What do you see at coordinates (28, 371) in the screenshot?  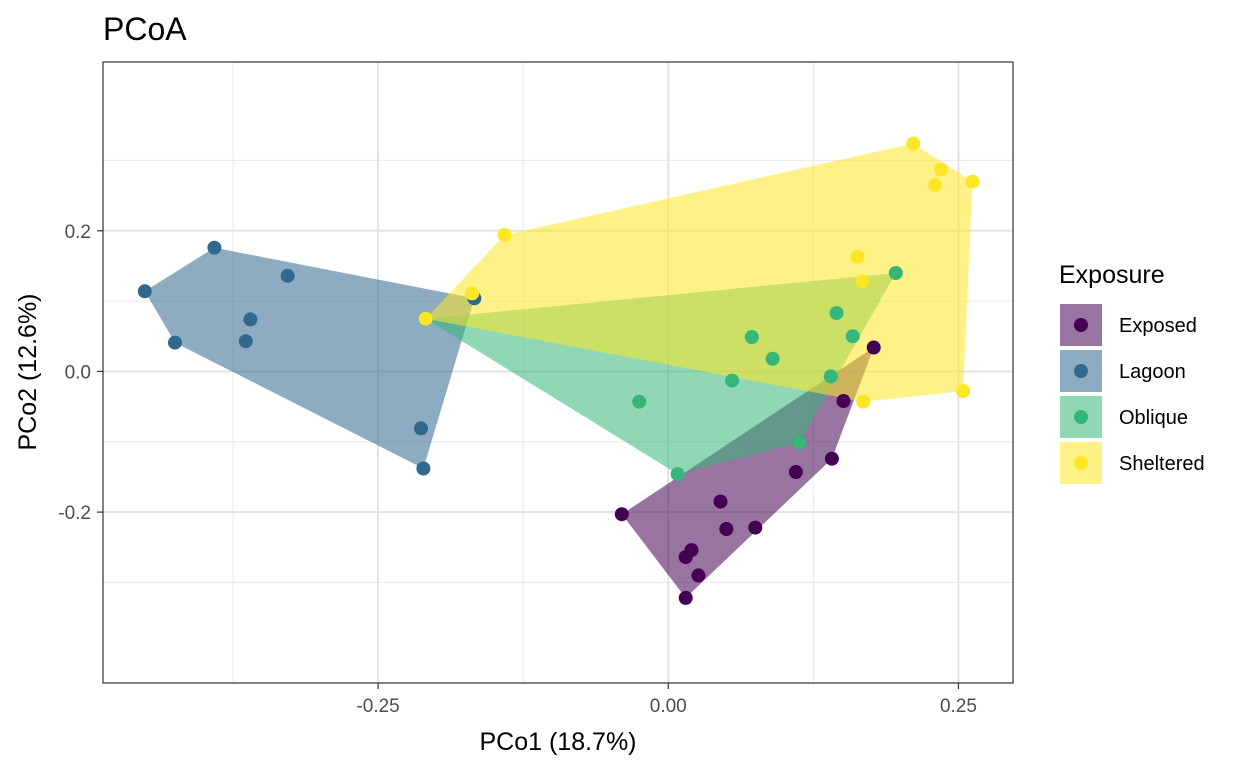 I see `y-axis-title: PCo2 (12.6%)` at bounding box center [28, 371].